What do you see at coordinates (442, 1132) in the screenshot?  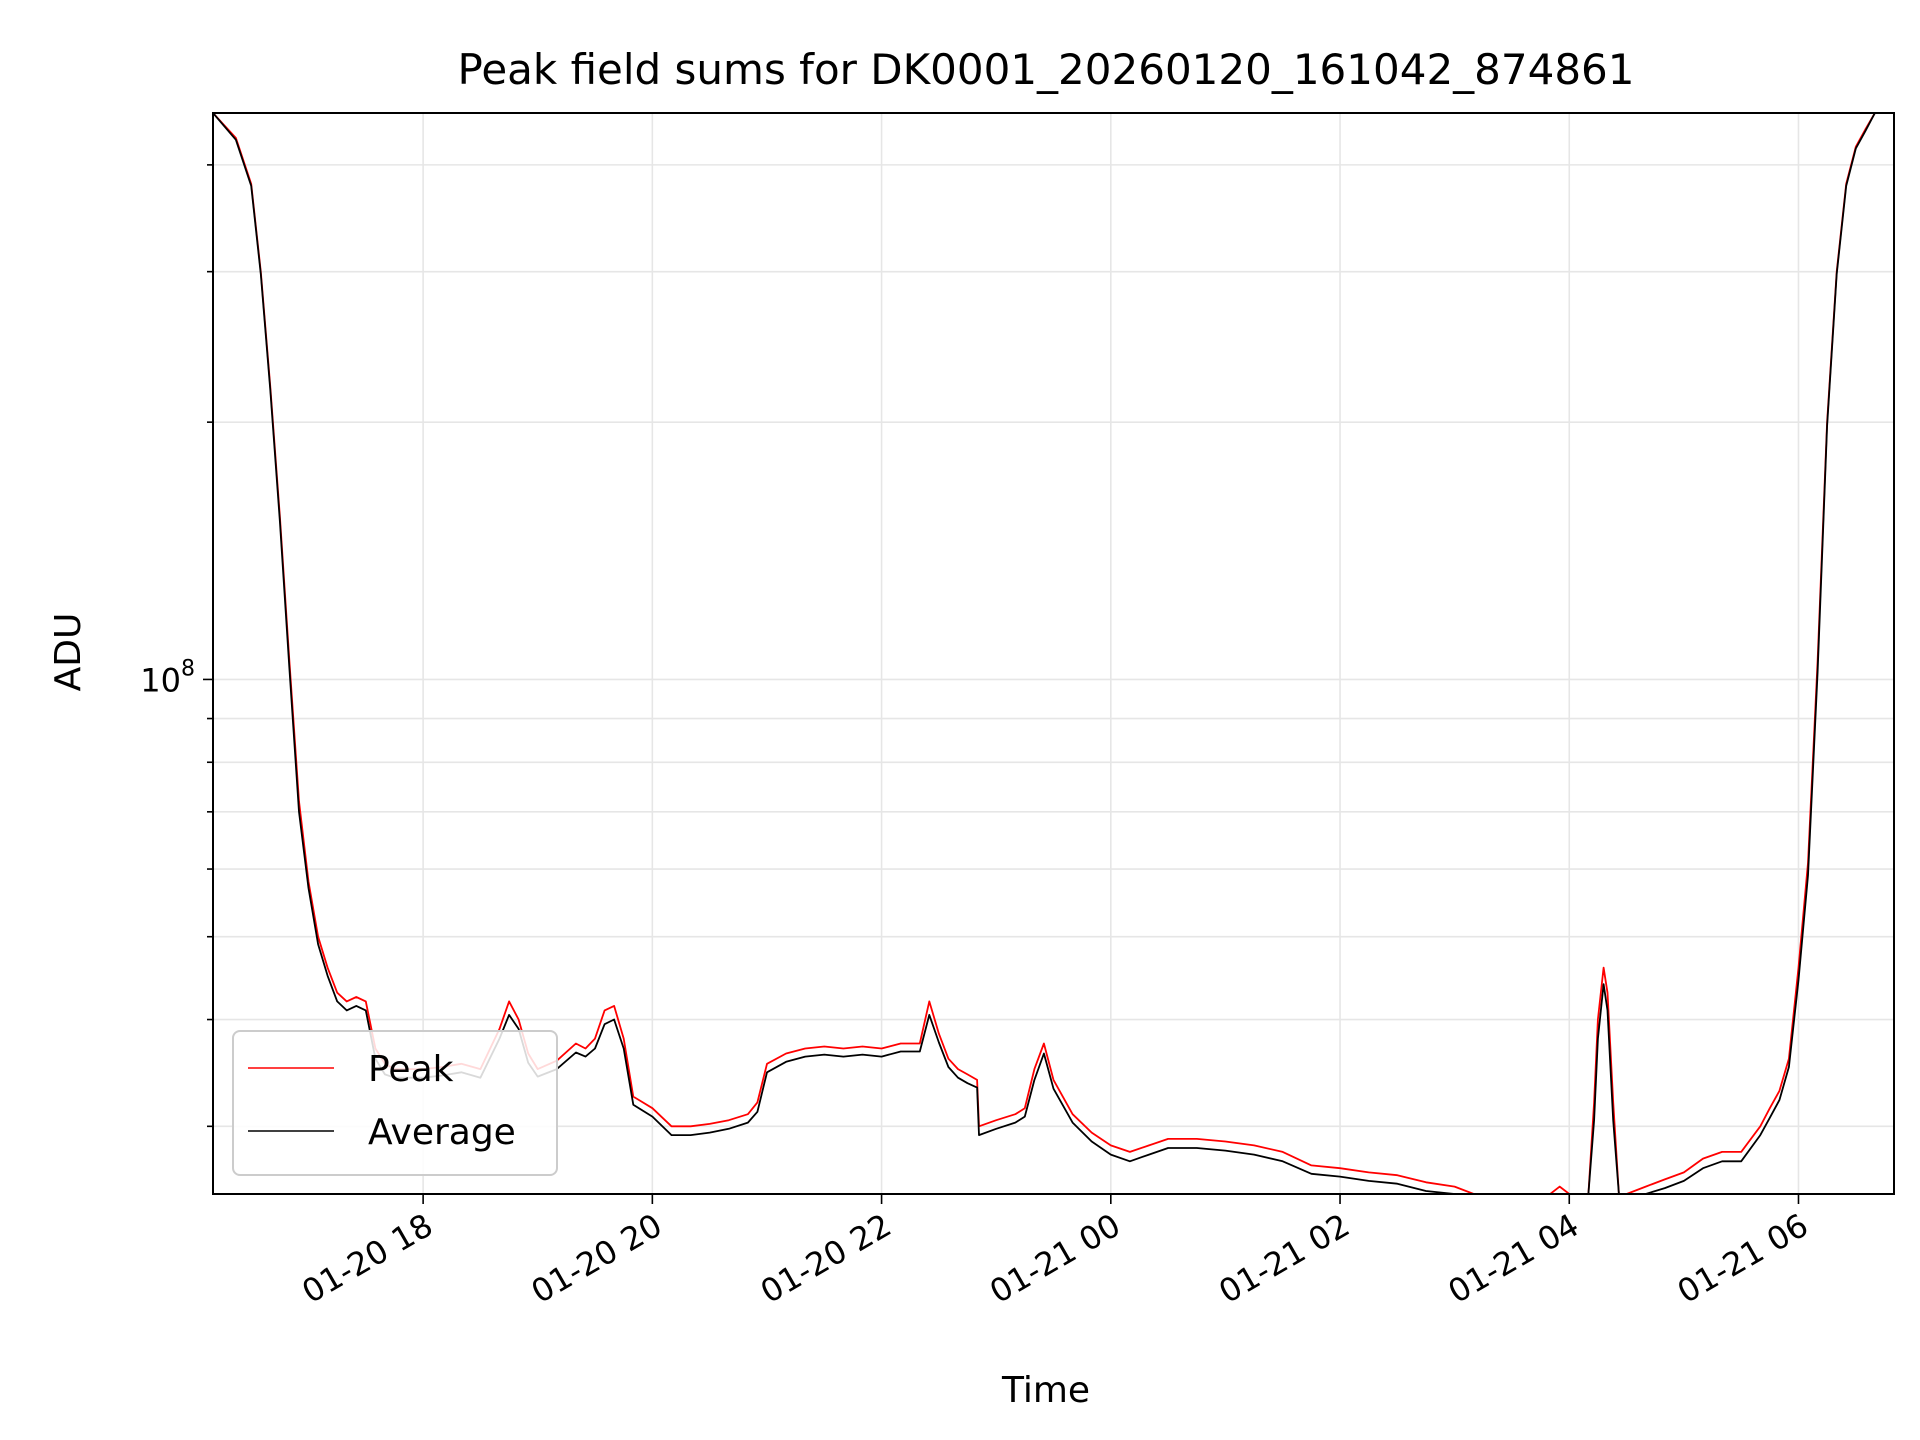 I see `legend-label-average: Average` at bounding box center [442, 1132].